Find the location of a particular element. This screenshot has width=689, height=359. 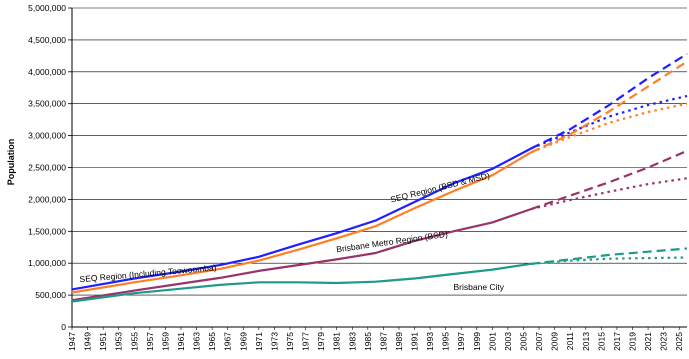

series-2-projection-dashed is located at coordinates (609, 180).